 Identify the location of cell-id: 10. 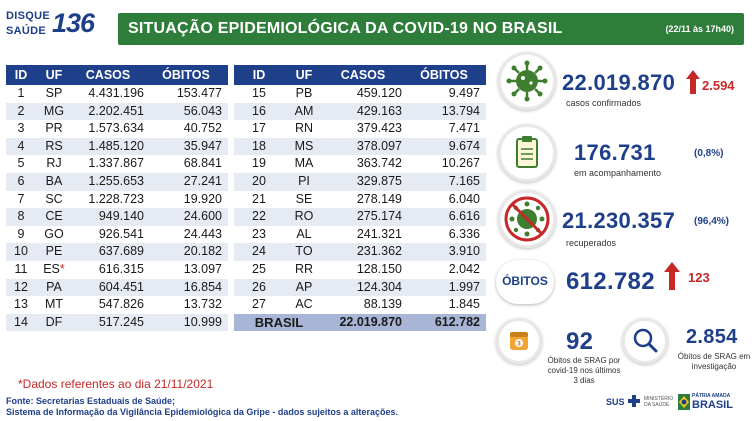
(21, 252).